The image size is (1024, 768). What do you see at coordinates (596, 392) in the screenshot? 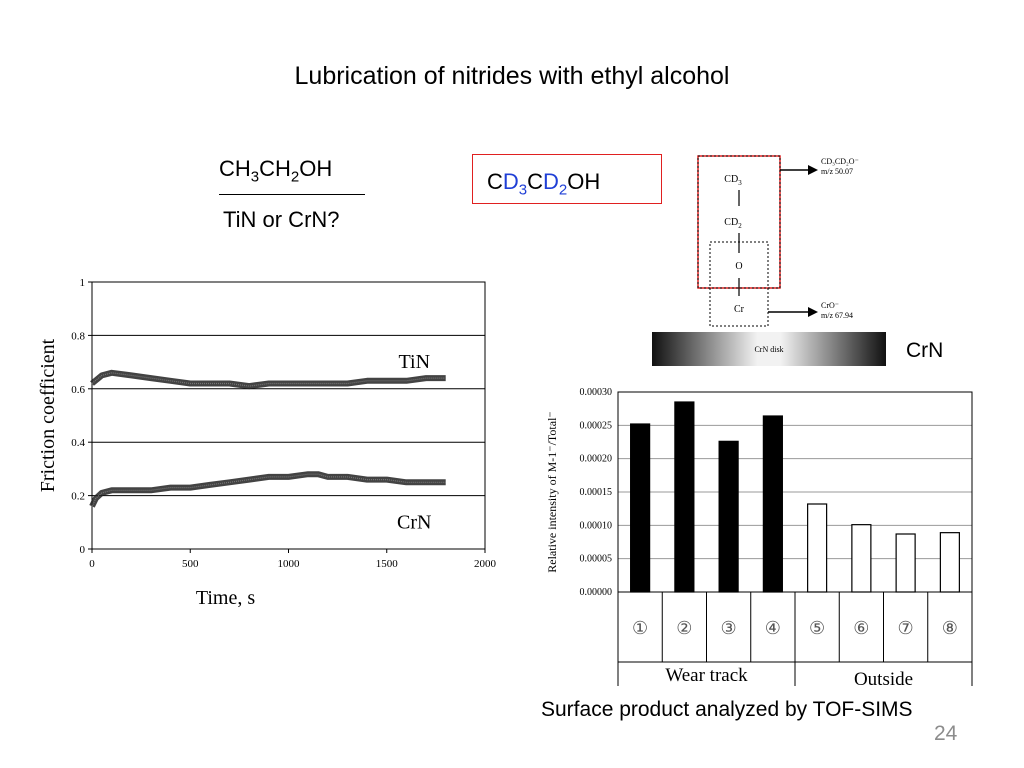
I see `y-tick-label: 0.00030` at bounding box center [596, 392].